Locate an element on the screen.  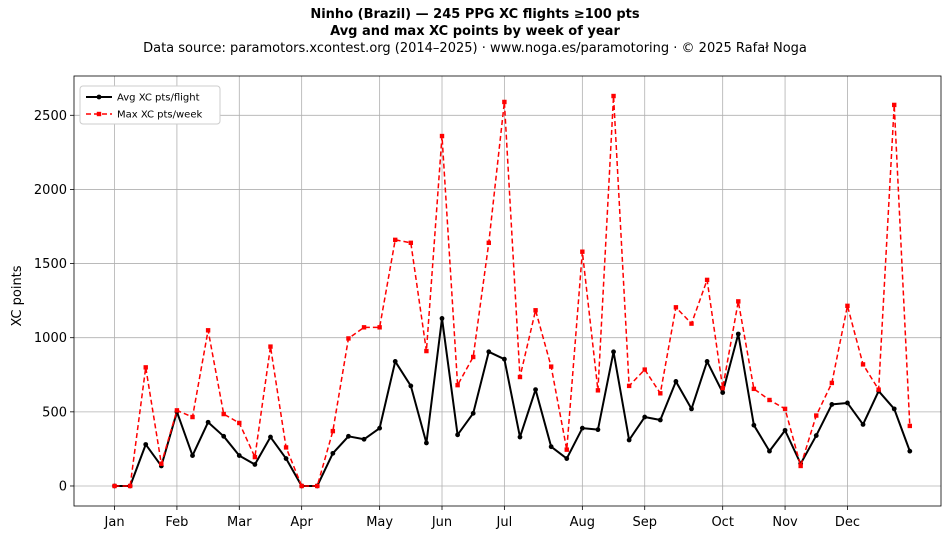
x-tick-label-jun: Jun is located at coordinates (441, 522).